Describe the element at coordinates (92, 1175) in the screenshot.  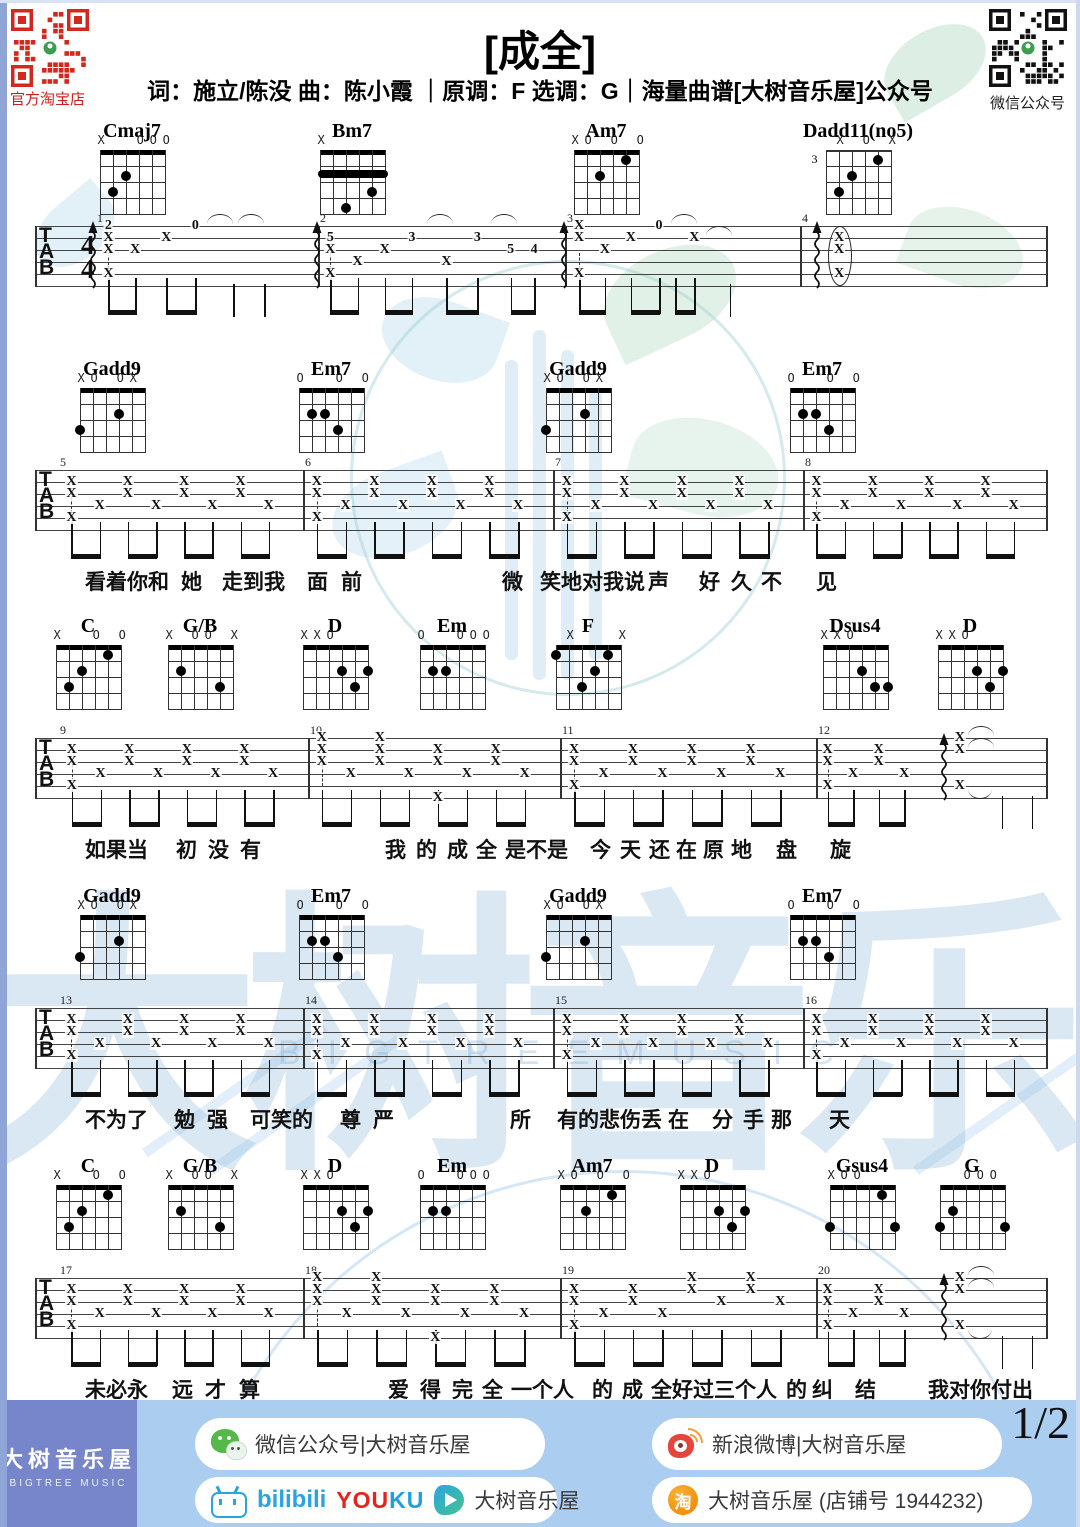
I see `chord-string-markers: X O O` at that location.